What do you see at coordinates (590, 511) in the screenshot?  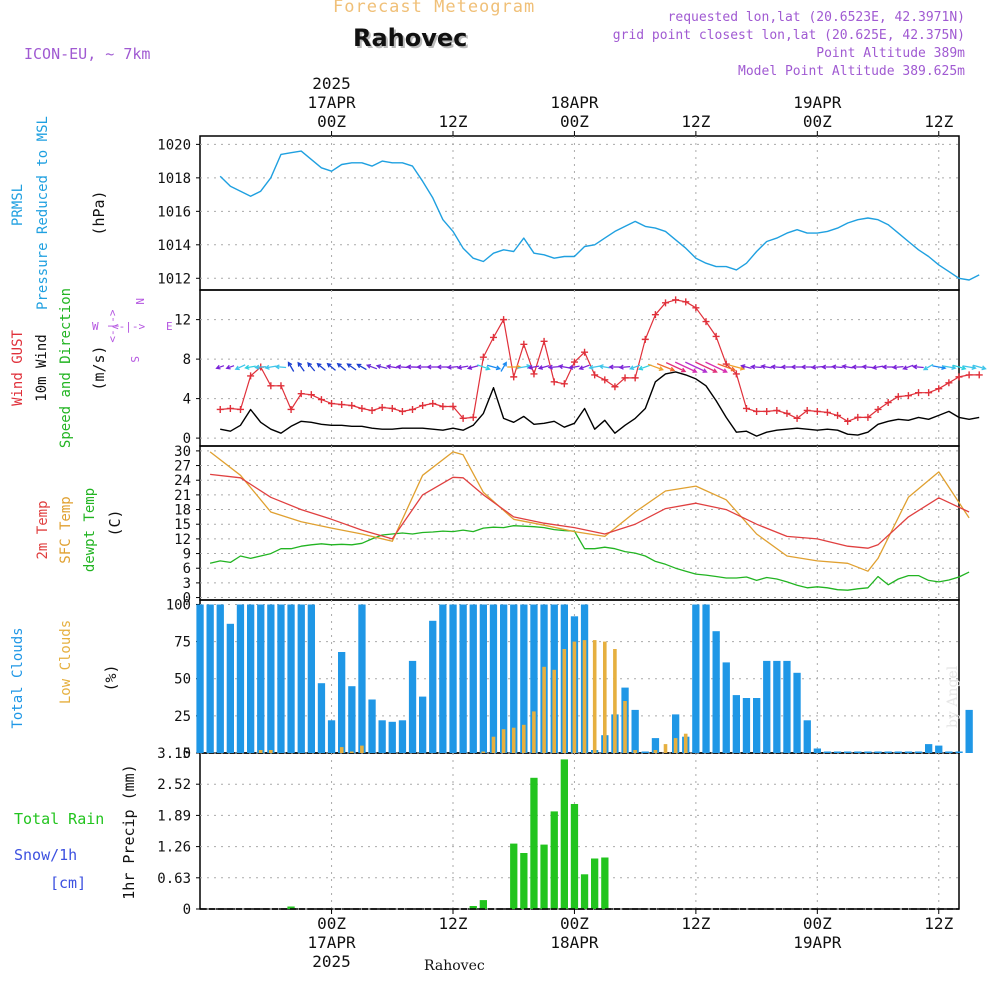 I see `temp-2m-line` at bounding box center [590, 511].